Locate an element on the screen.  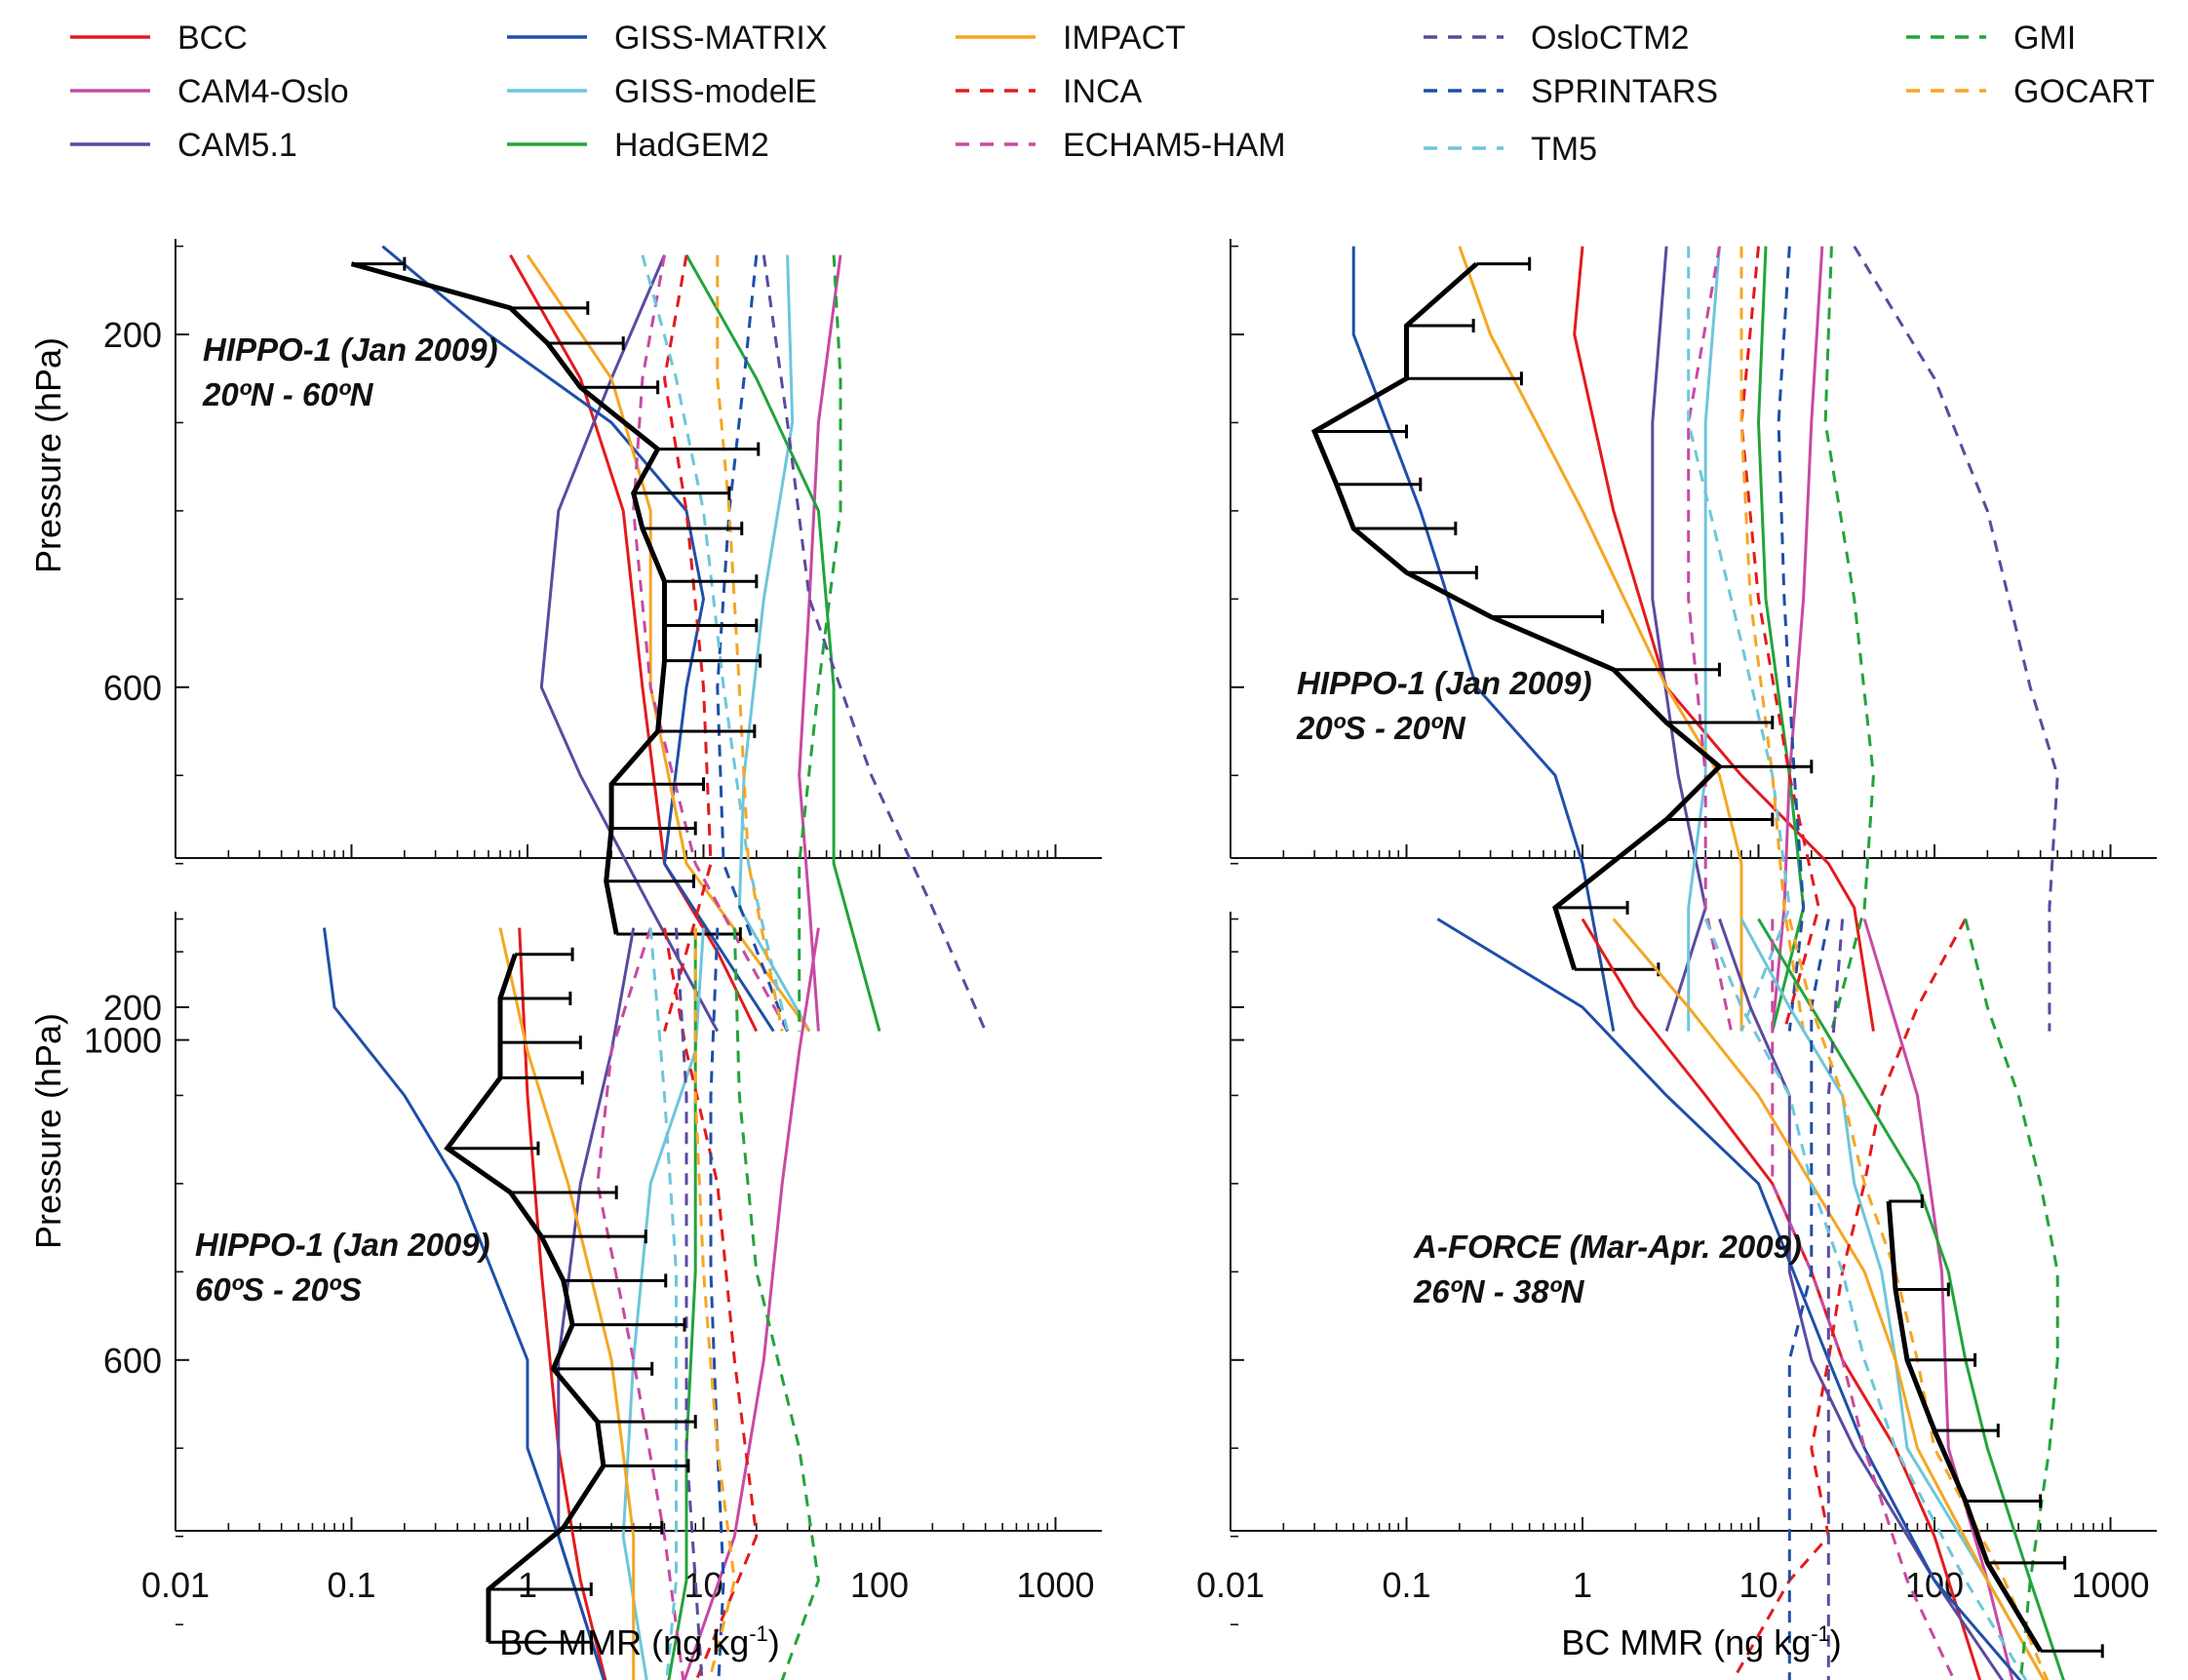
legend-label: INCA is located at coordinates (1103, 91).